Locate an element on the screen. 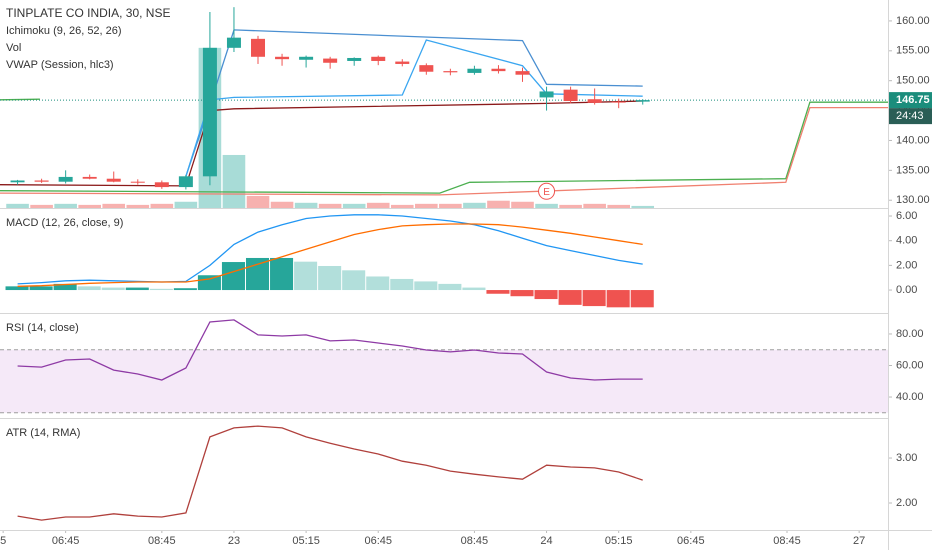 Image resolution: width=932 pixels, height=550 pixels. y-tick-label: 135.00 is located at coordinates (913, 170).